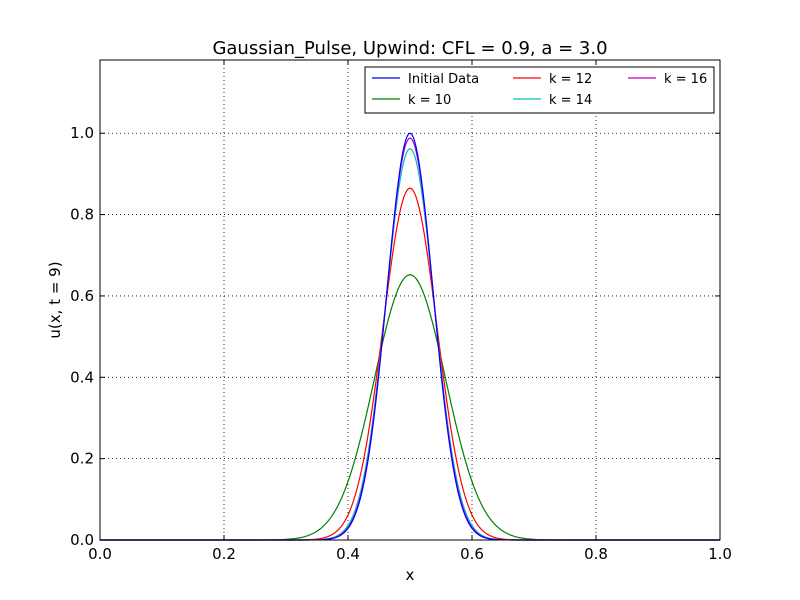 This screenshot has height=600, width=800. Describe the element at coordinates (82, 459) in the screenshot. I see `y-tick-label: 0.2` at that location.